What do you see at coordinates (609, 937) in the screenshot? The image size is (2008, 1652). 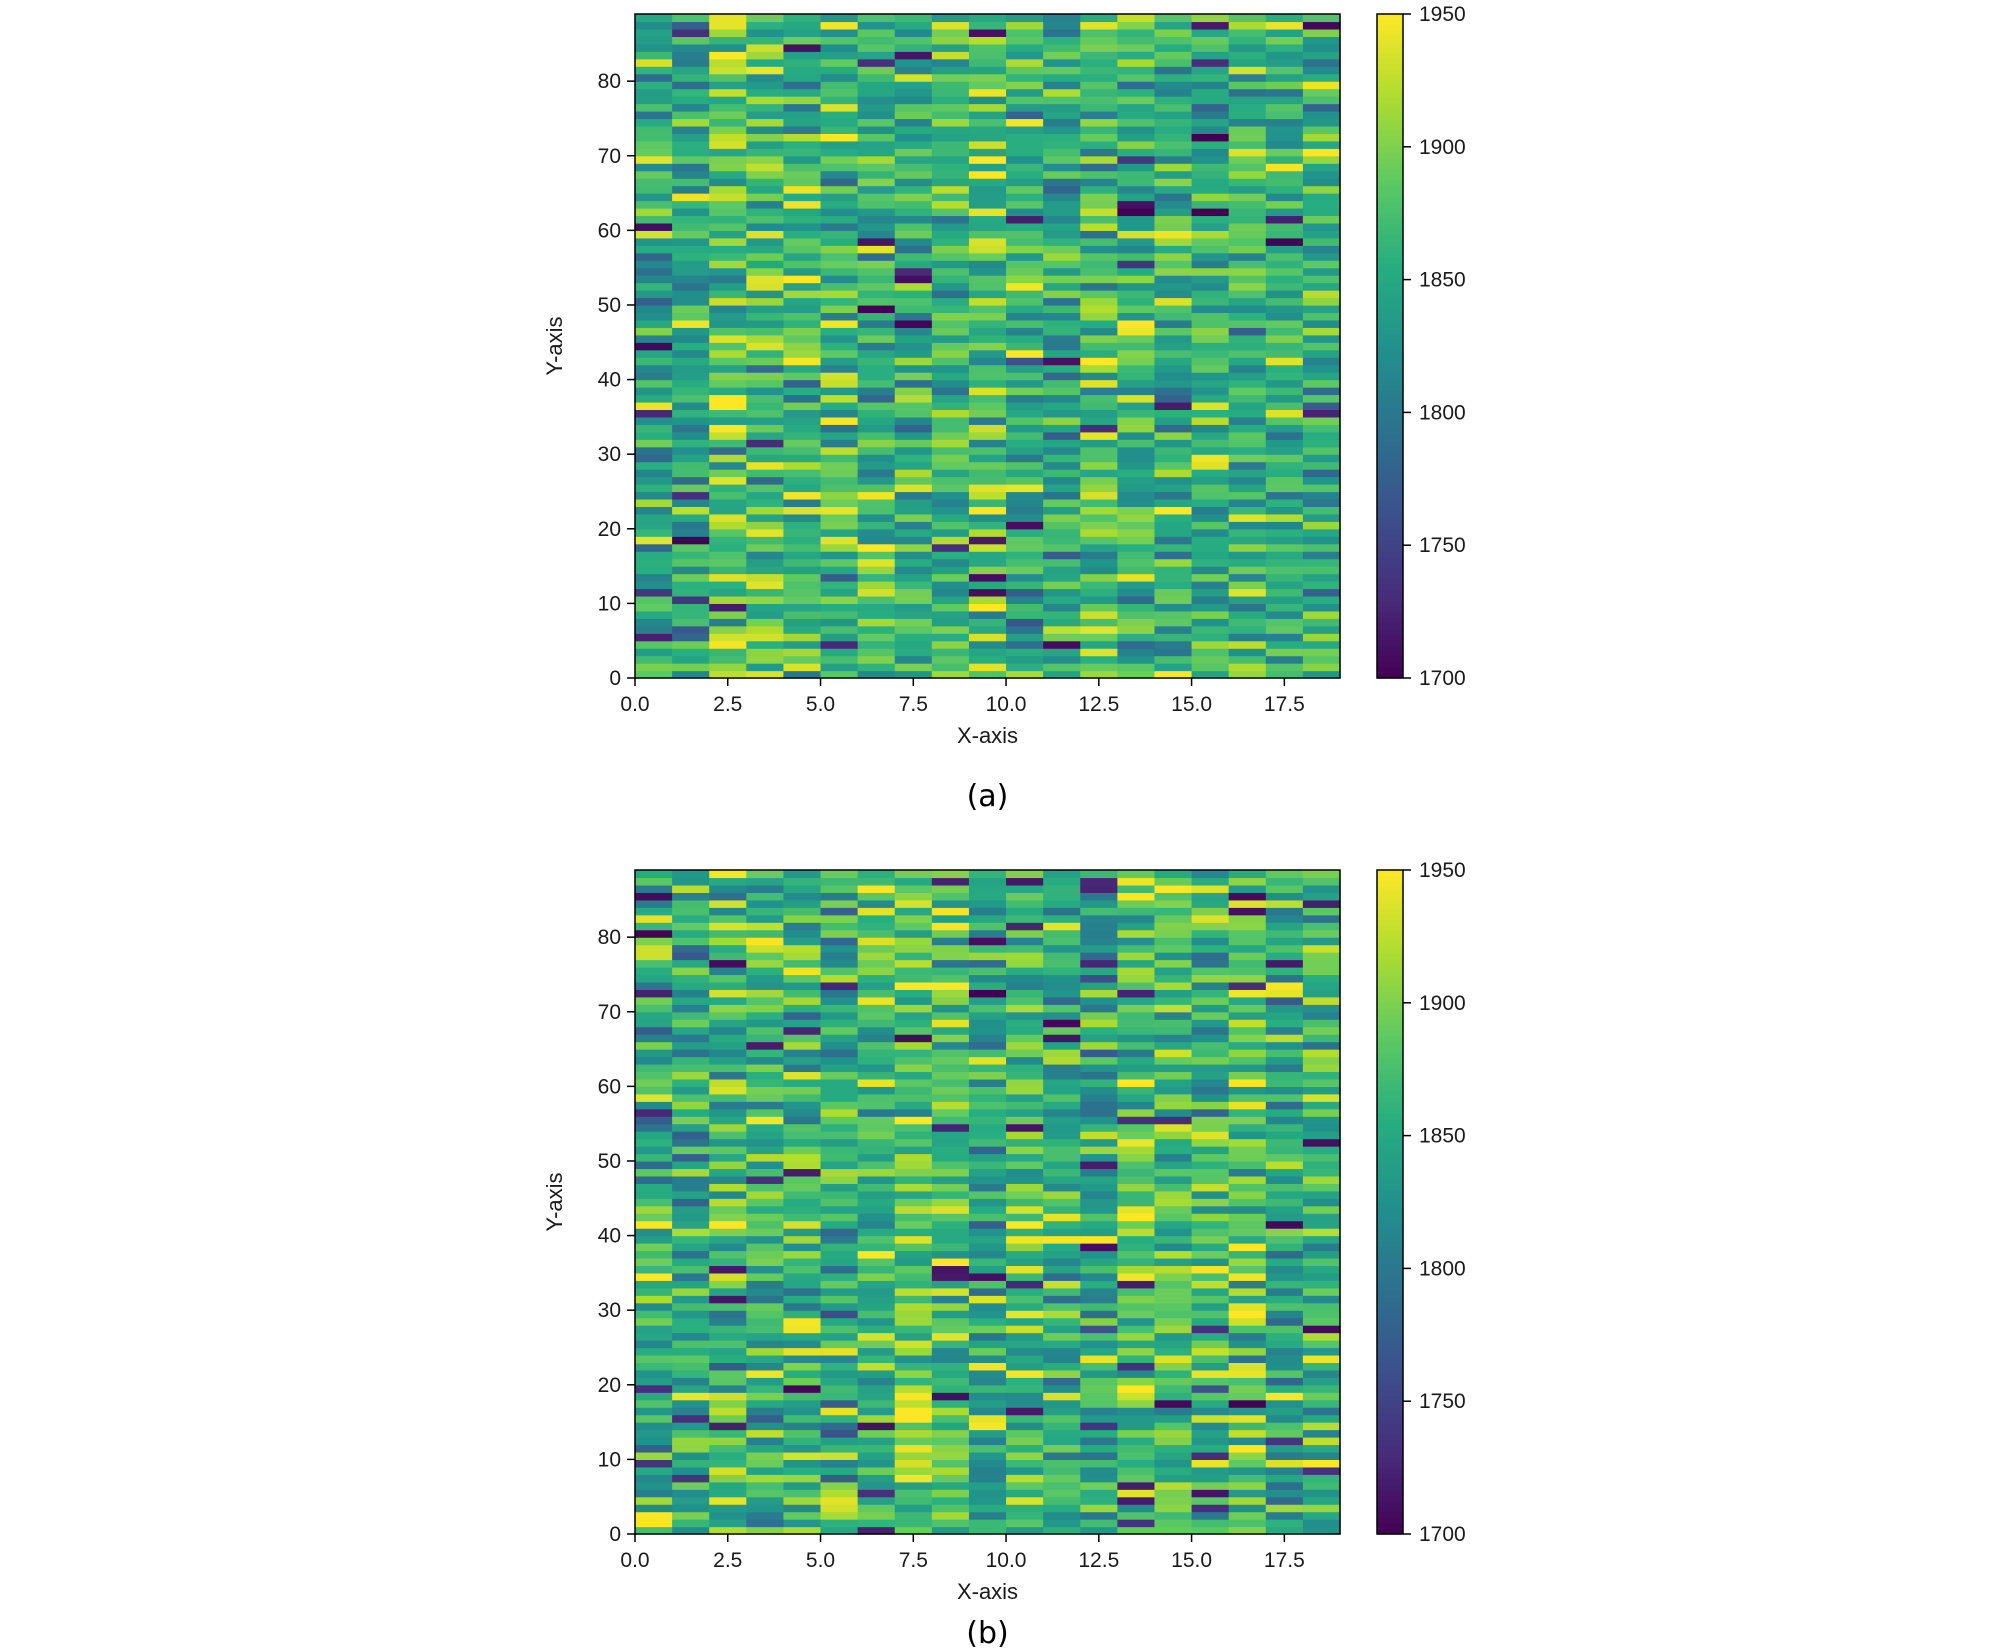 I see `y-tick-label: 80` at bounding box center [609, 937].